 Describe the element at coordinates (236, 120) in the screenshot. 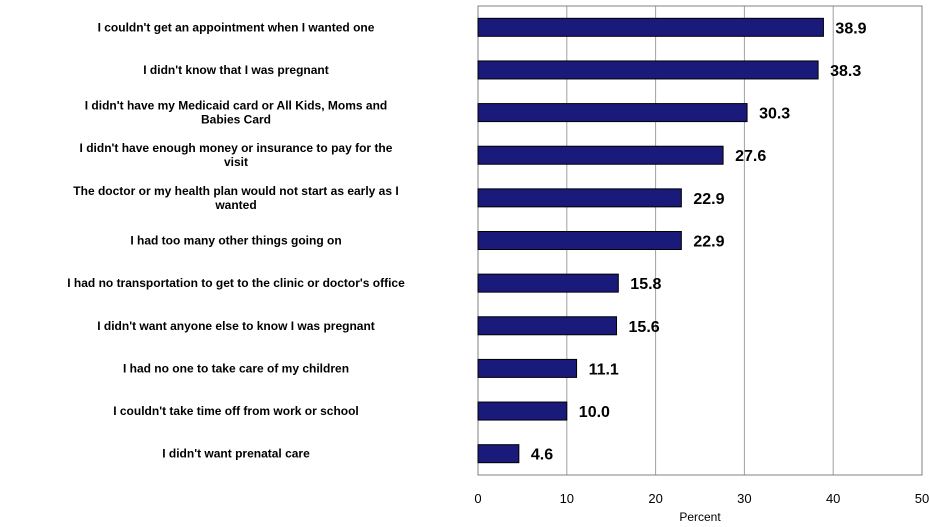

I see `category-label: Babies Card` at that location.